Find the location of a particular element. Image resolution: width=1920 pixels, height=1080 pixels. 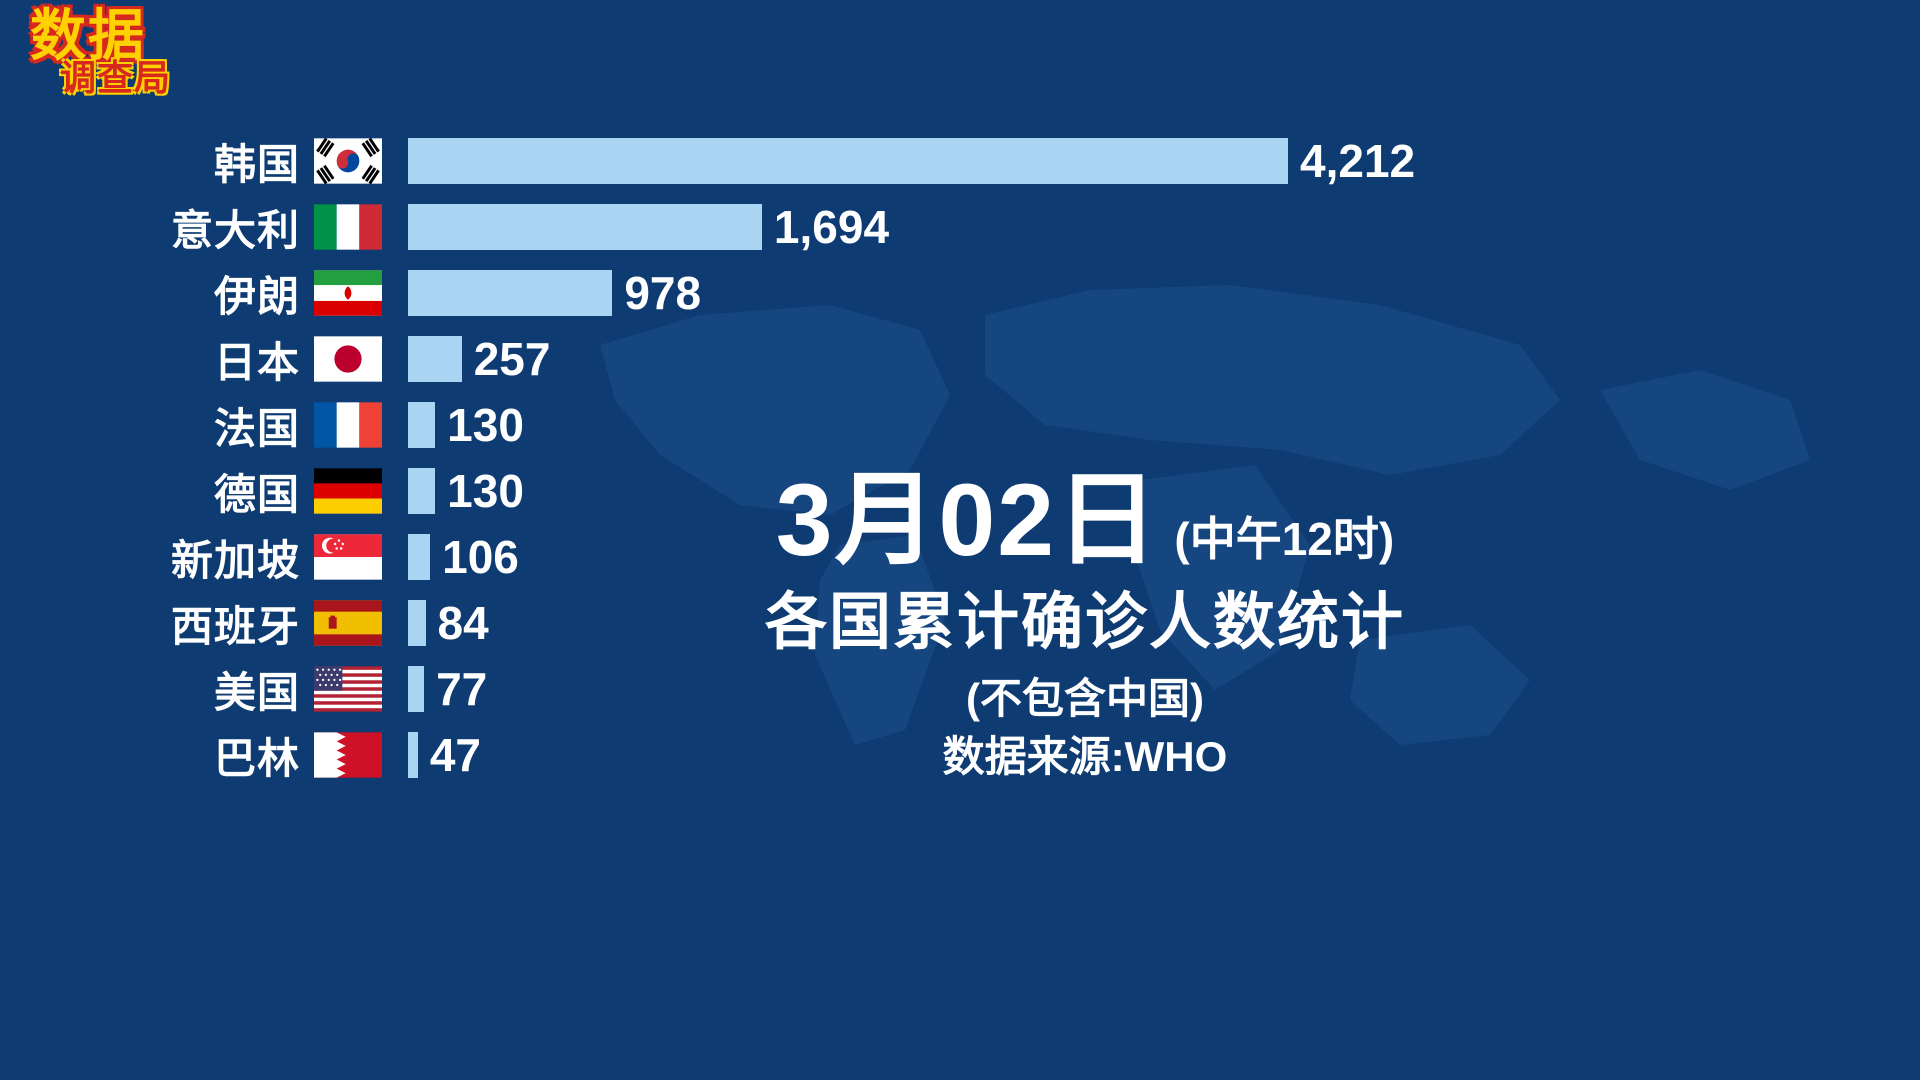

flag-united-states-icon is located at coordinates (348, 689).